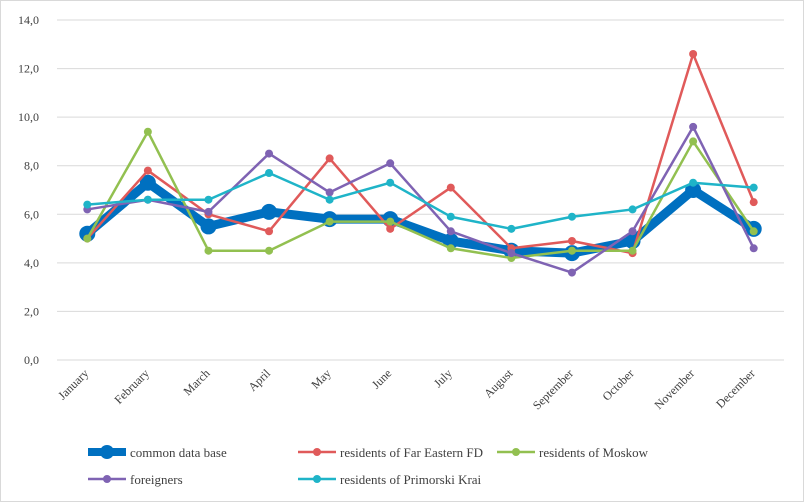  I want to click on y-tick-label: 2,0, so click(31, 311).